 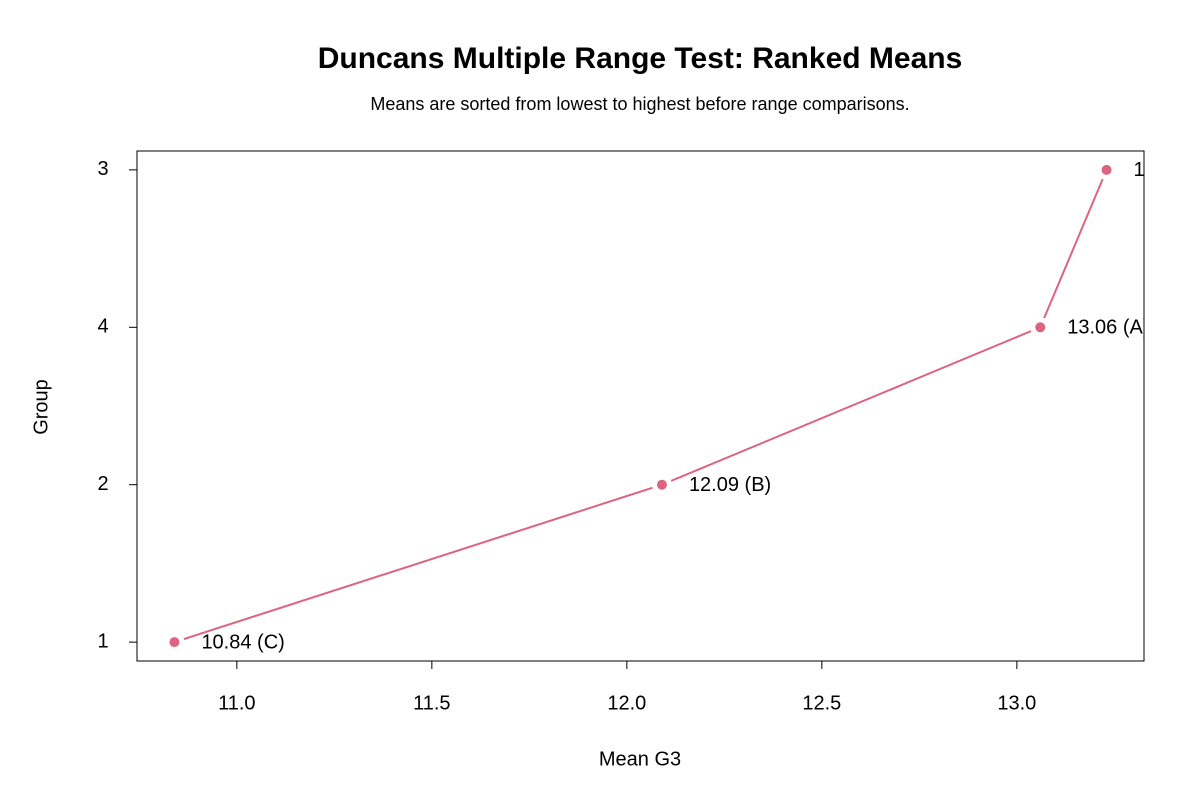 What do you see at coordinates (1016, 703) in the screenshot?
I see `x-tick-label: 13.0` at bounding box center [1016, 703].